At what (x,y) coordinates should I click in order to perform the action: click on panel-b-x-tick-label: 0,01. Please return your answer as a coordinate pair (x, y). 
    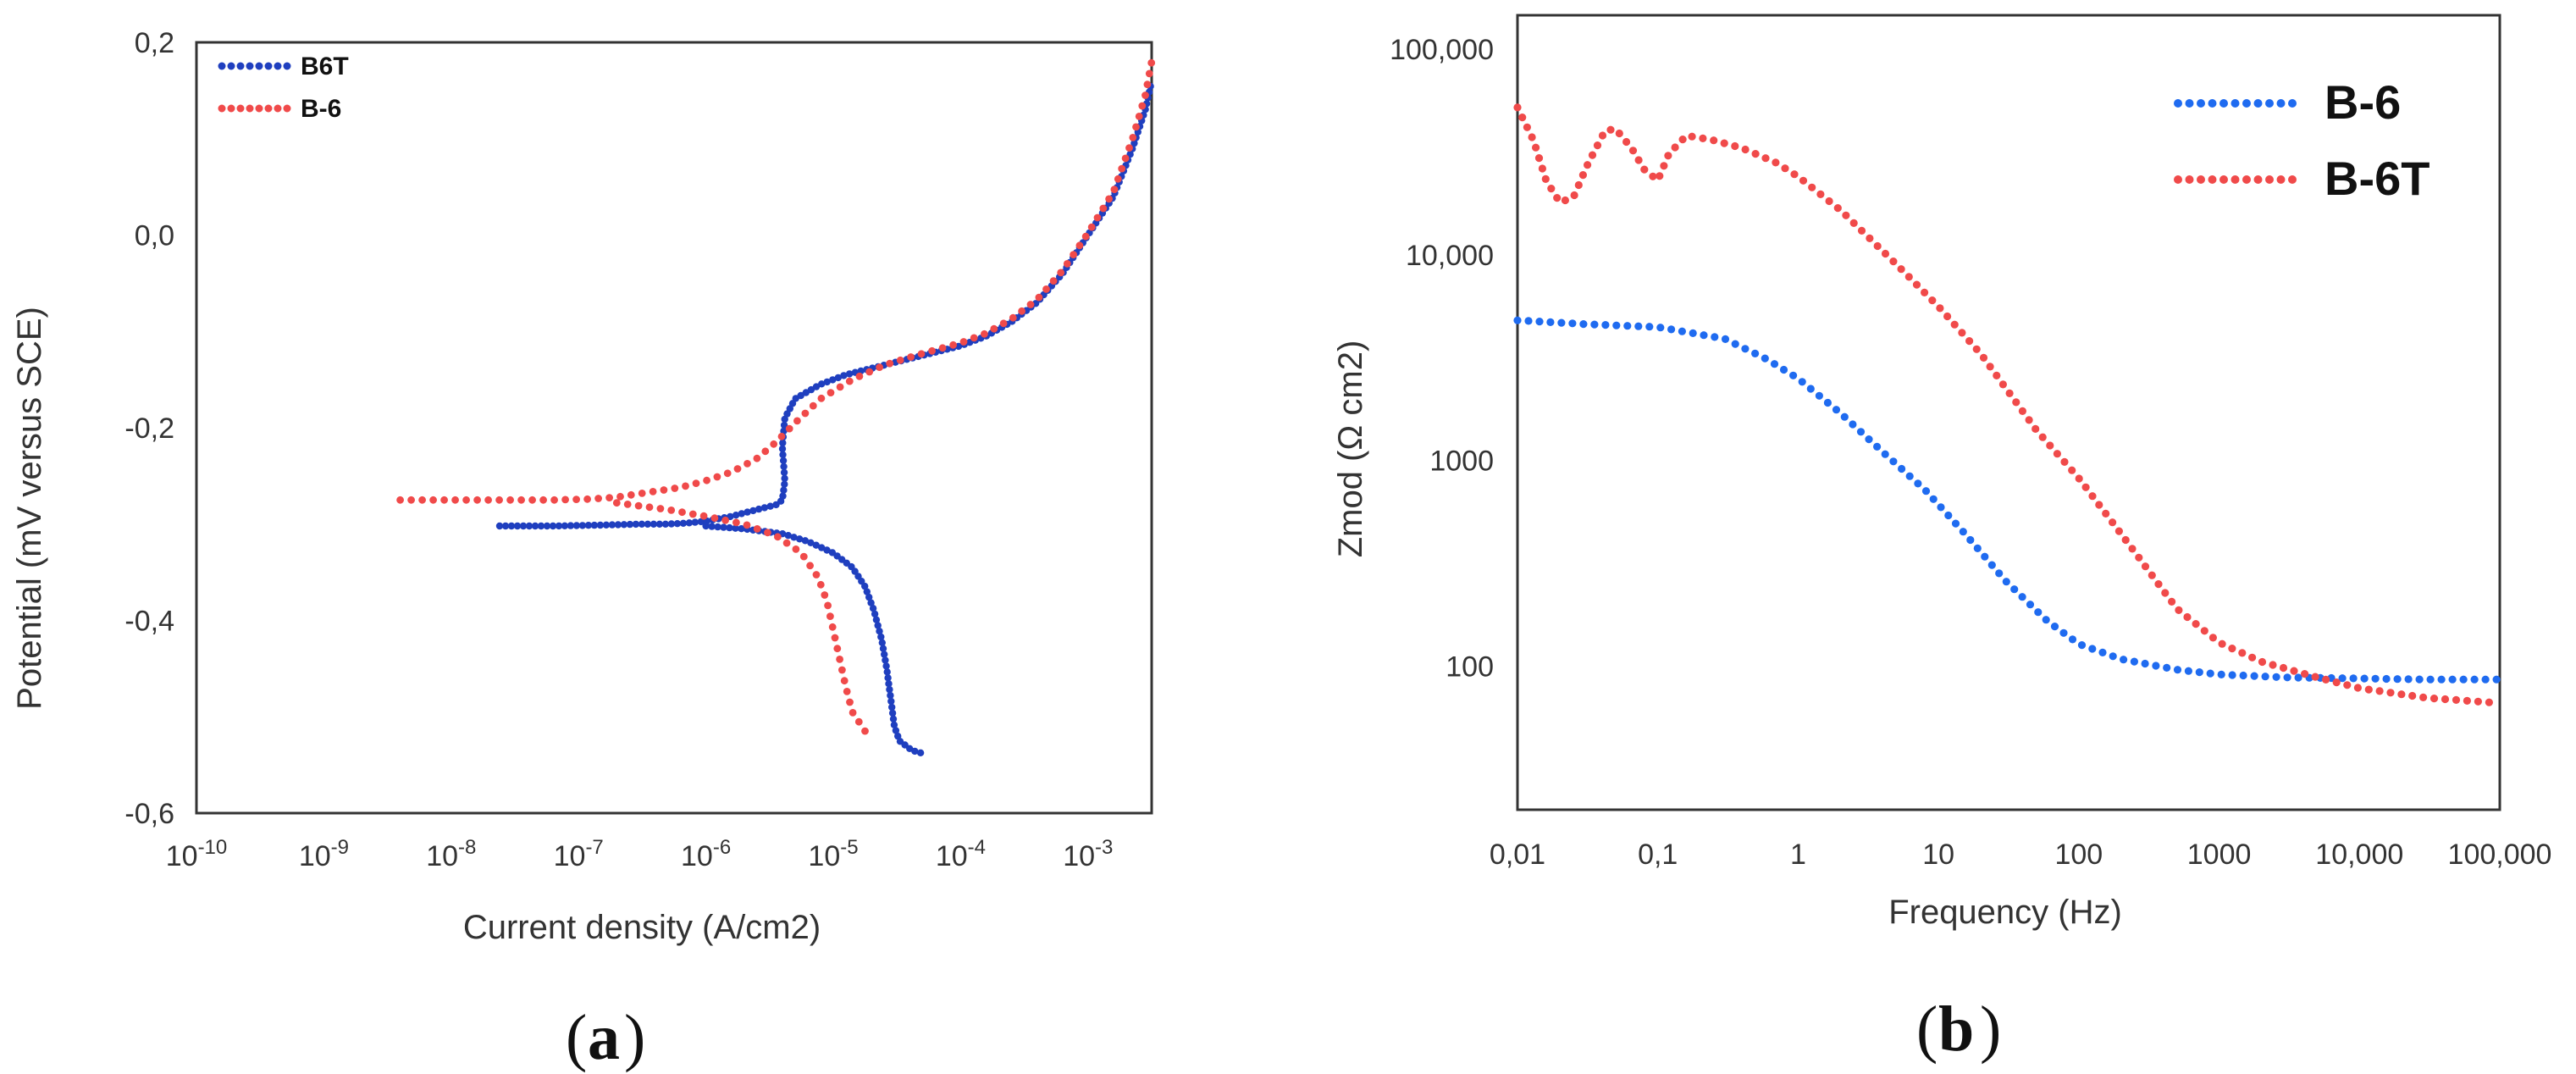
    Looking at the image, I should click on (1518, 855).